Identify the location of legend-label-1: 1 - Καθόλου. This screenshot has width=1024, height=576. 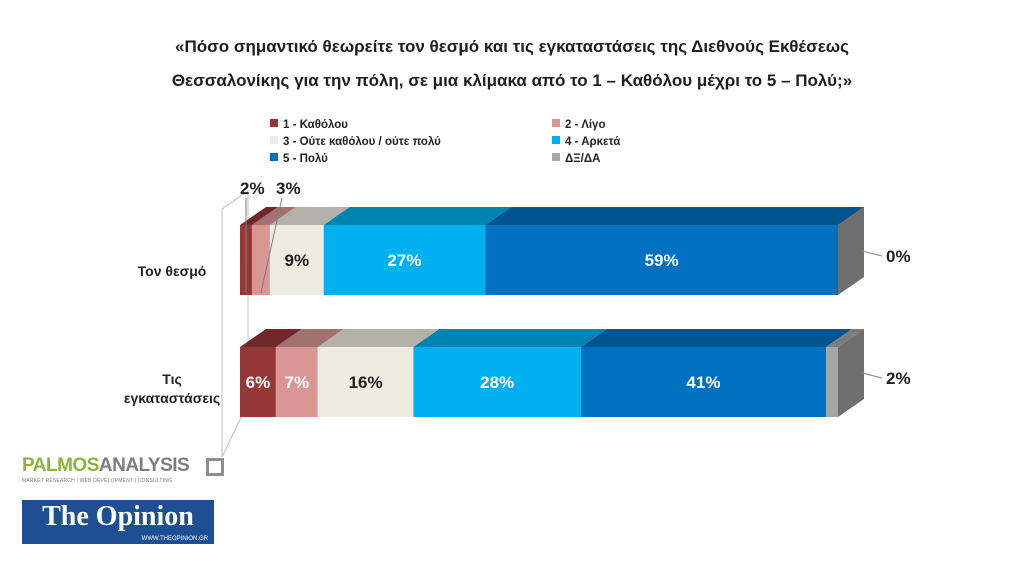
(315, 125).